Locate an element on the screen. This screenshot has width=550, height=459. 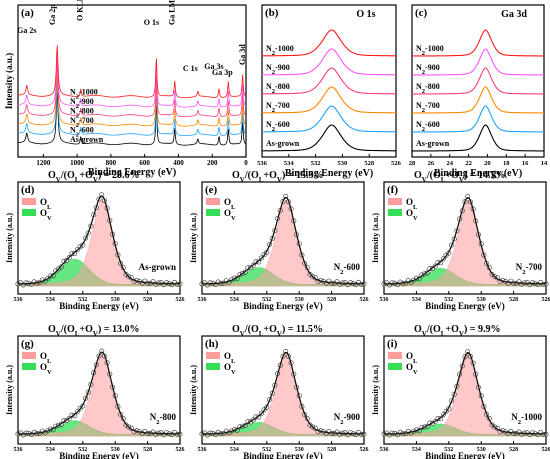
legend-label-ov: OV is located at coordinates (46, 215).